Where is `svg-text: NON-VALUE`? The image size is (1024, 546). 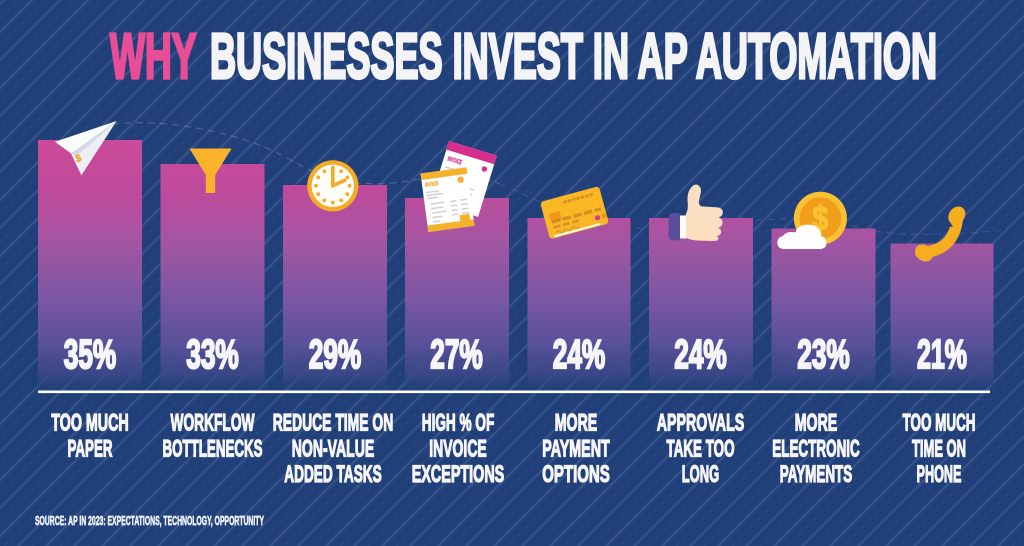
svg-text: NON-VALUE is located at coordinates (333, 448).